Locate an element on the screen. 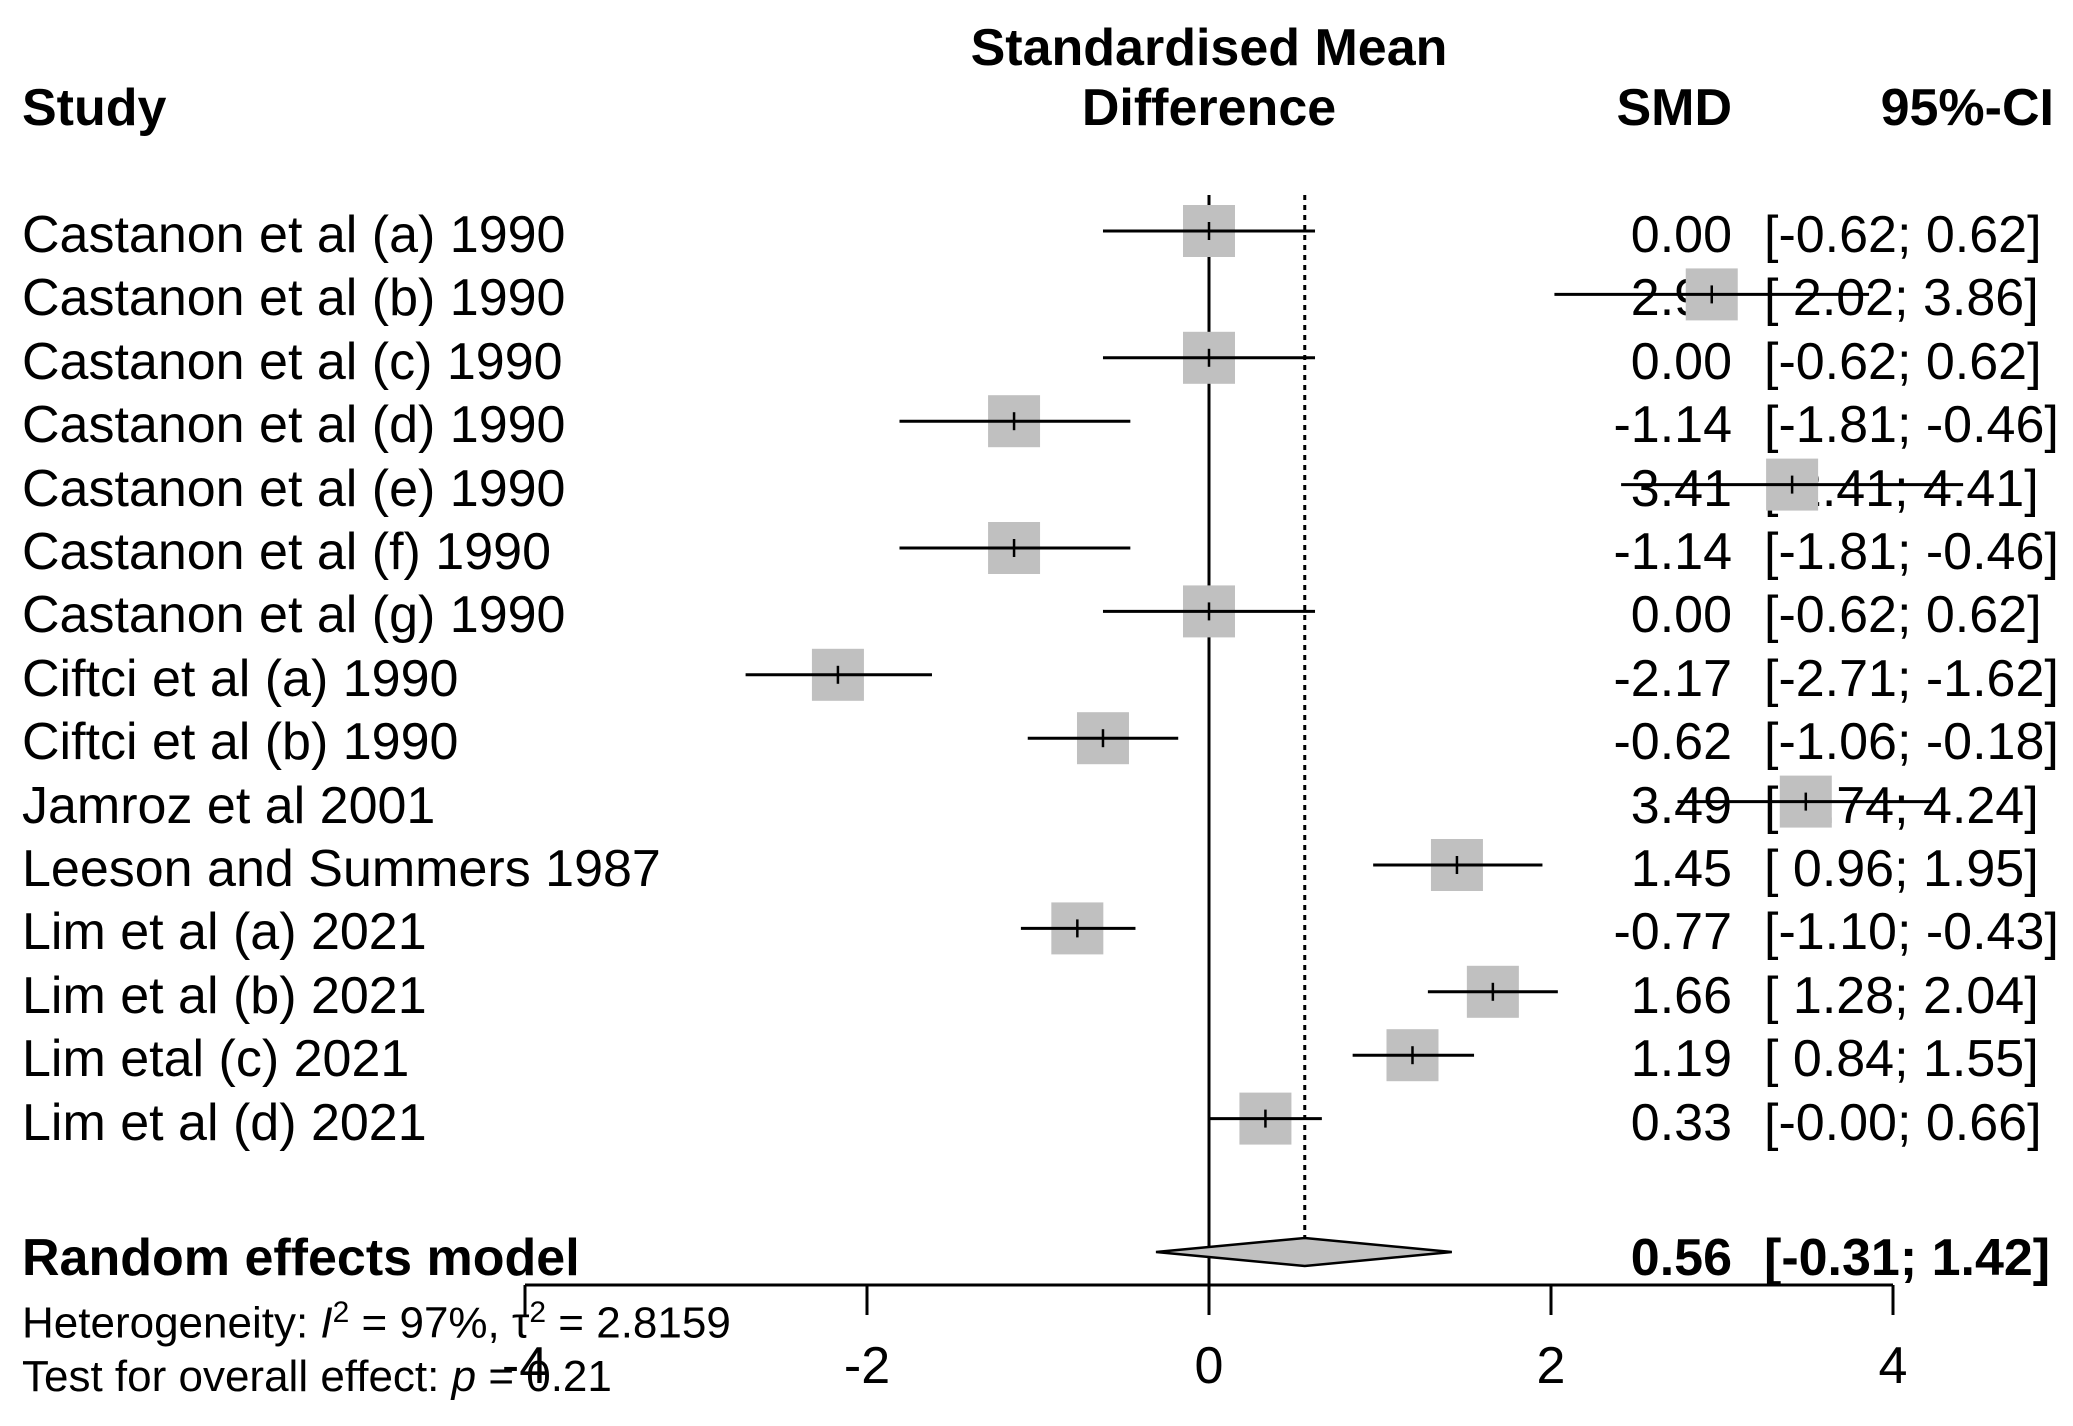  study-label: Castanon et al (a) 1990 is located at coordinates (294, 235).